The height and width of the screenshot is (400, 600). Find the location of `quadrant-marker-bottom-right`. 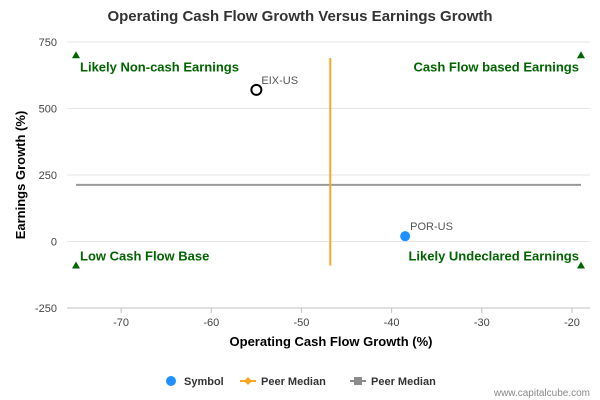

quadrant-marker-bottom-right is located at coordinates (580, 265).